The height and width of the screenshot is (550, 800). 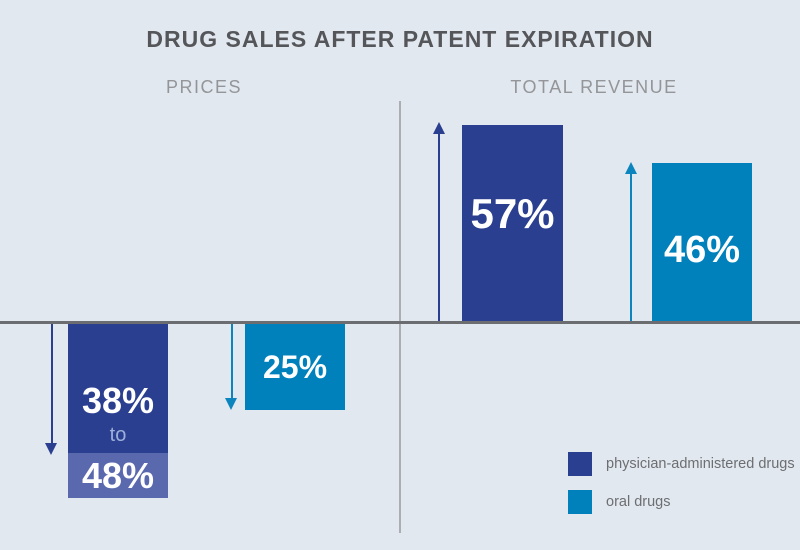 What do you see at coordinates (439, 227) in the screenshot?
I see `increase-arrow-line-physician` at bounding box center [439, 227].